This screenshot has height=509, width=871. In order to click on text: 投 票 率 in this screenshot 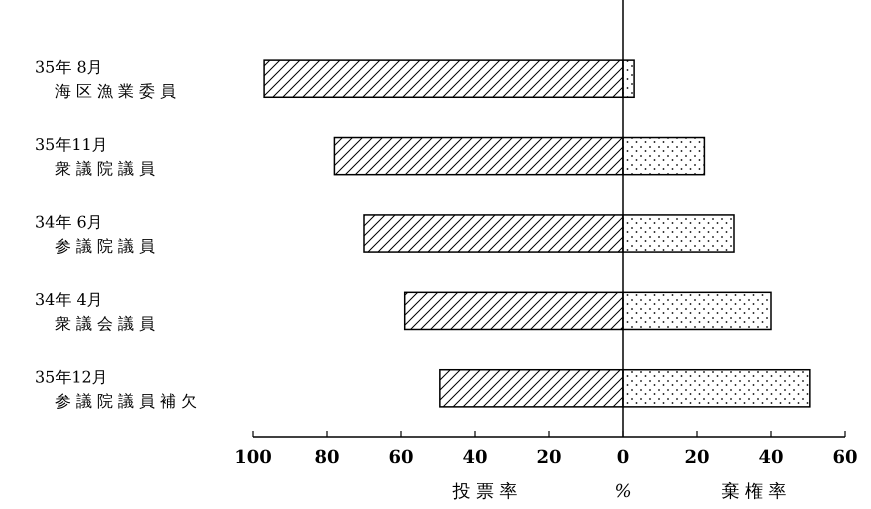, I will do `click(484, 491)`.